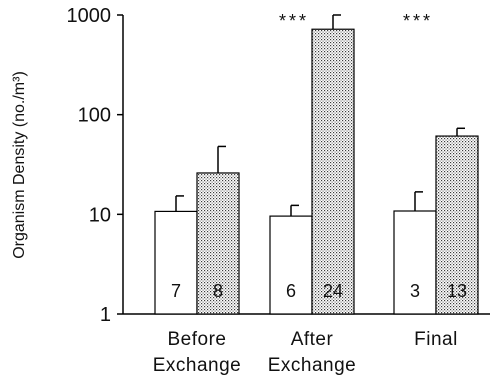 This screenshot has width=499, height=384. Describe the element at coordinates (197, 339) in the screenshot. I see `category-label-line: Before` at that location.